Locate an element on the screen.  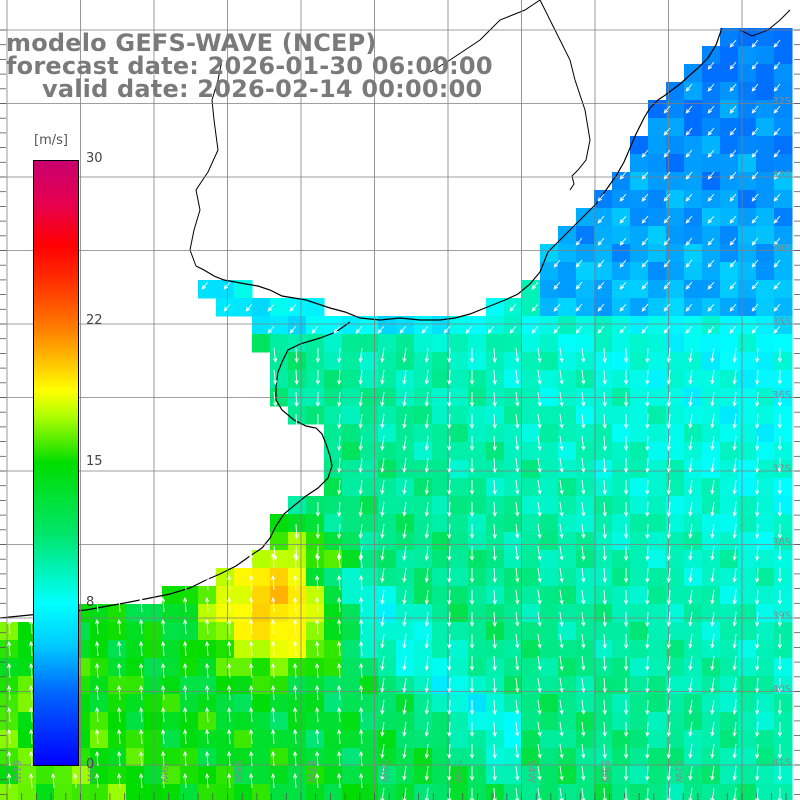
longitude-label: 53W is located at coordinates (604, 771).